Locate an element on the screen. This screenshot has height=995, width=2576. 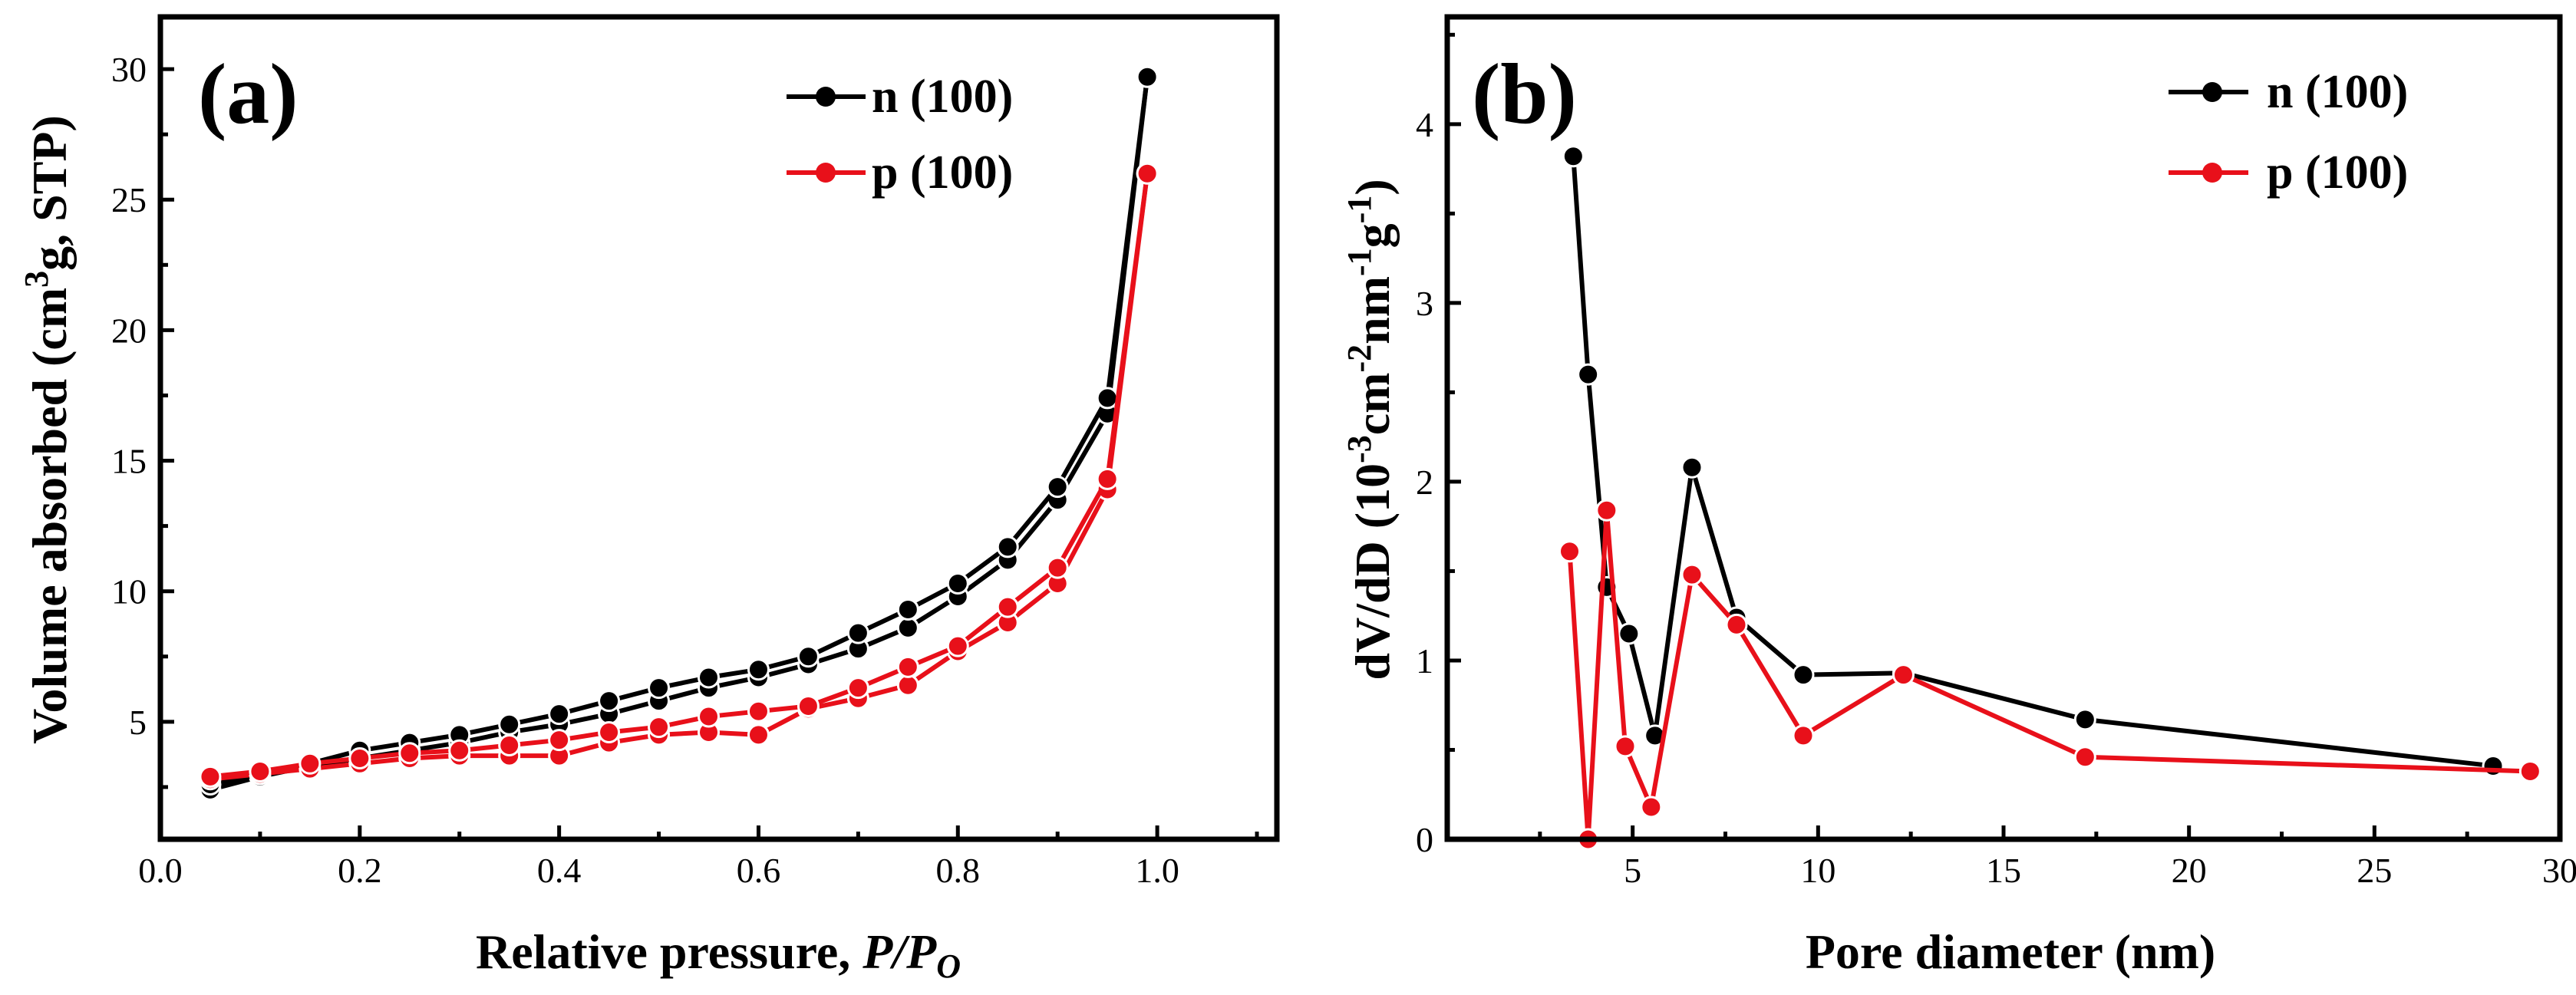
panel-b-label: (b) is located at coordinates (1524, 94).